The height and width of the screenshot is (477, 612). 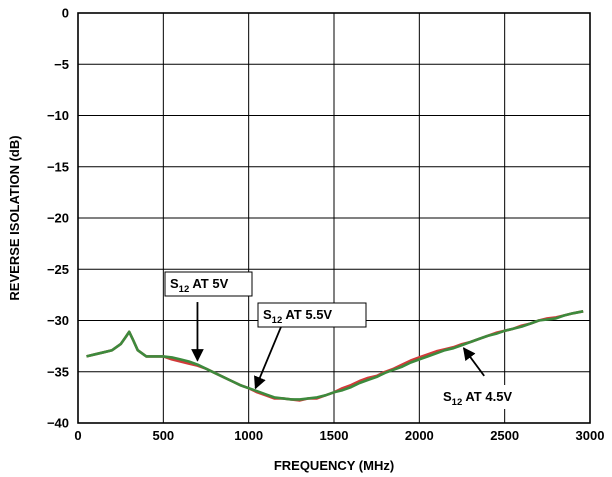 What do you see at coordinates (504, 435) in the screenshot?
I see `x-tick-label: 2500` at bounding box center [504, 435].